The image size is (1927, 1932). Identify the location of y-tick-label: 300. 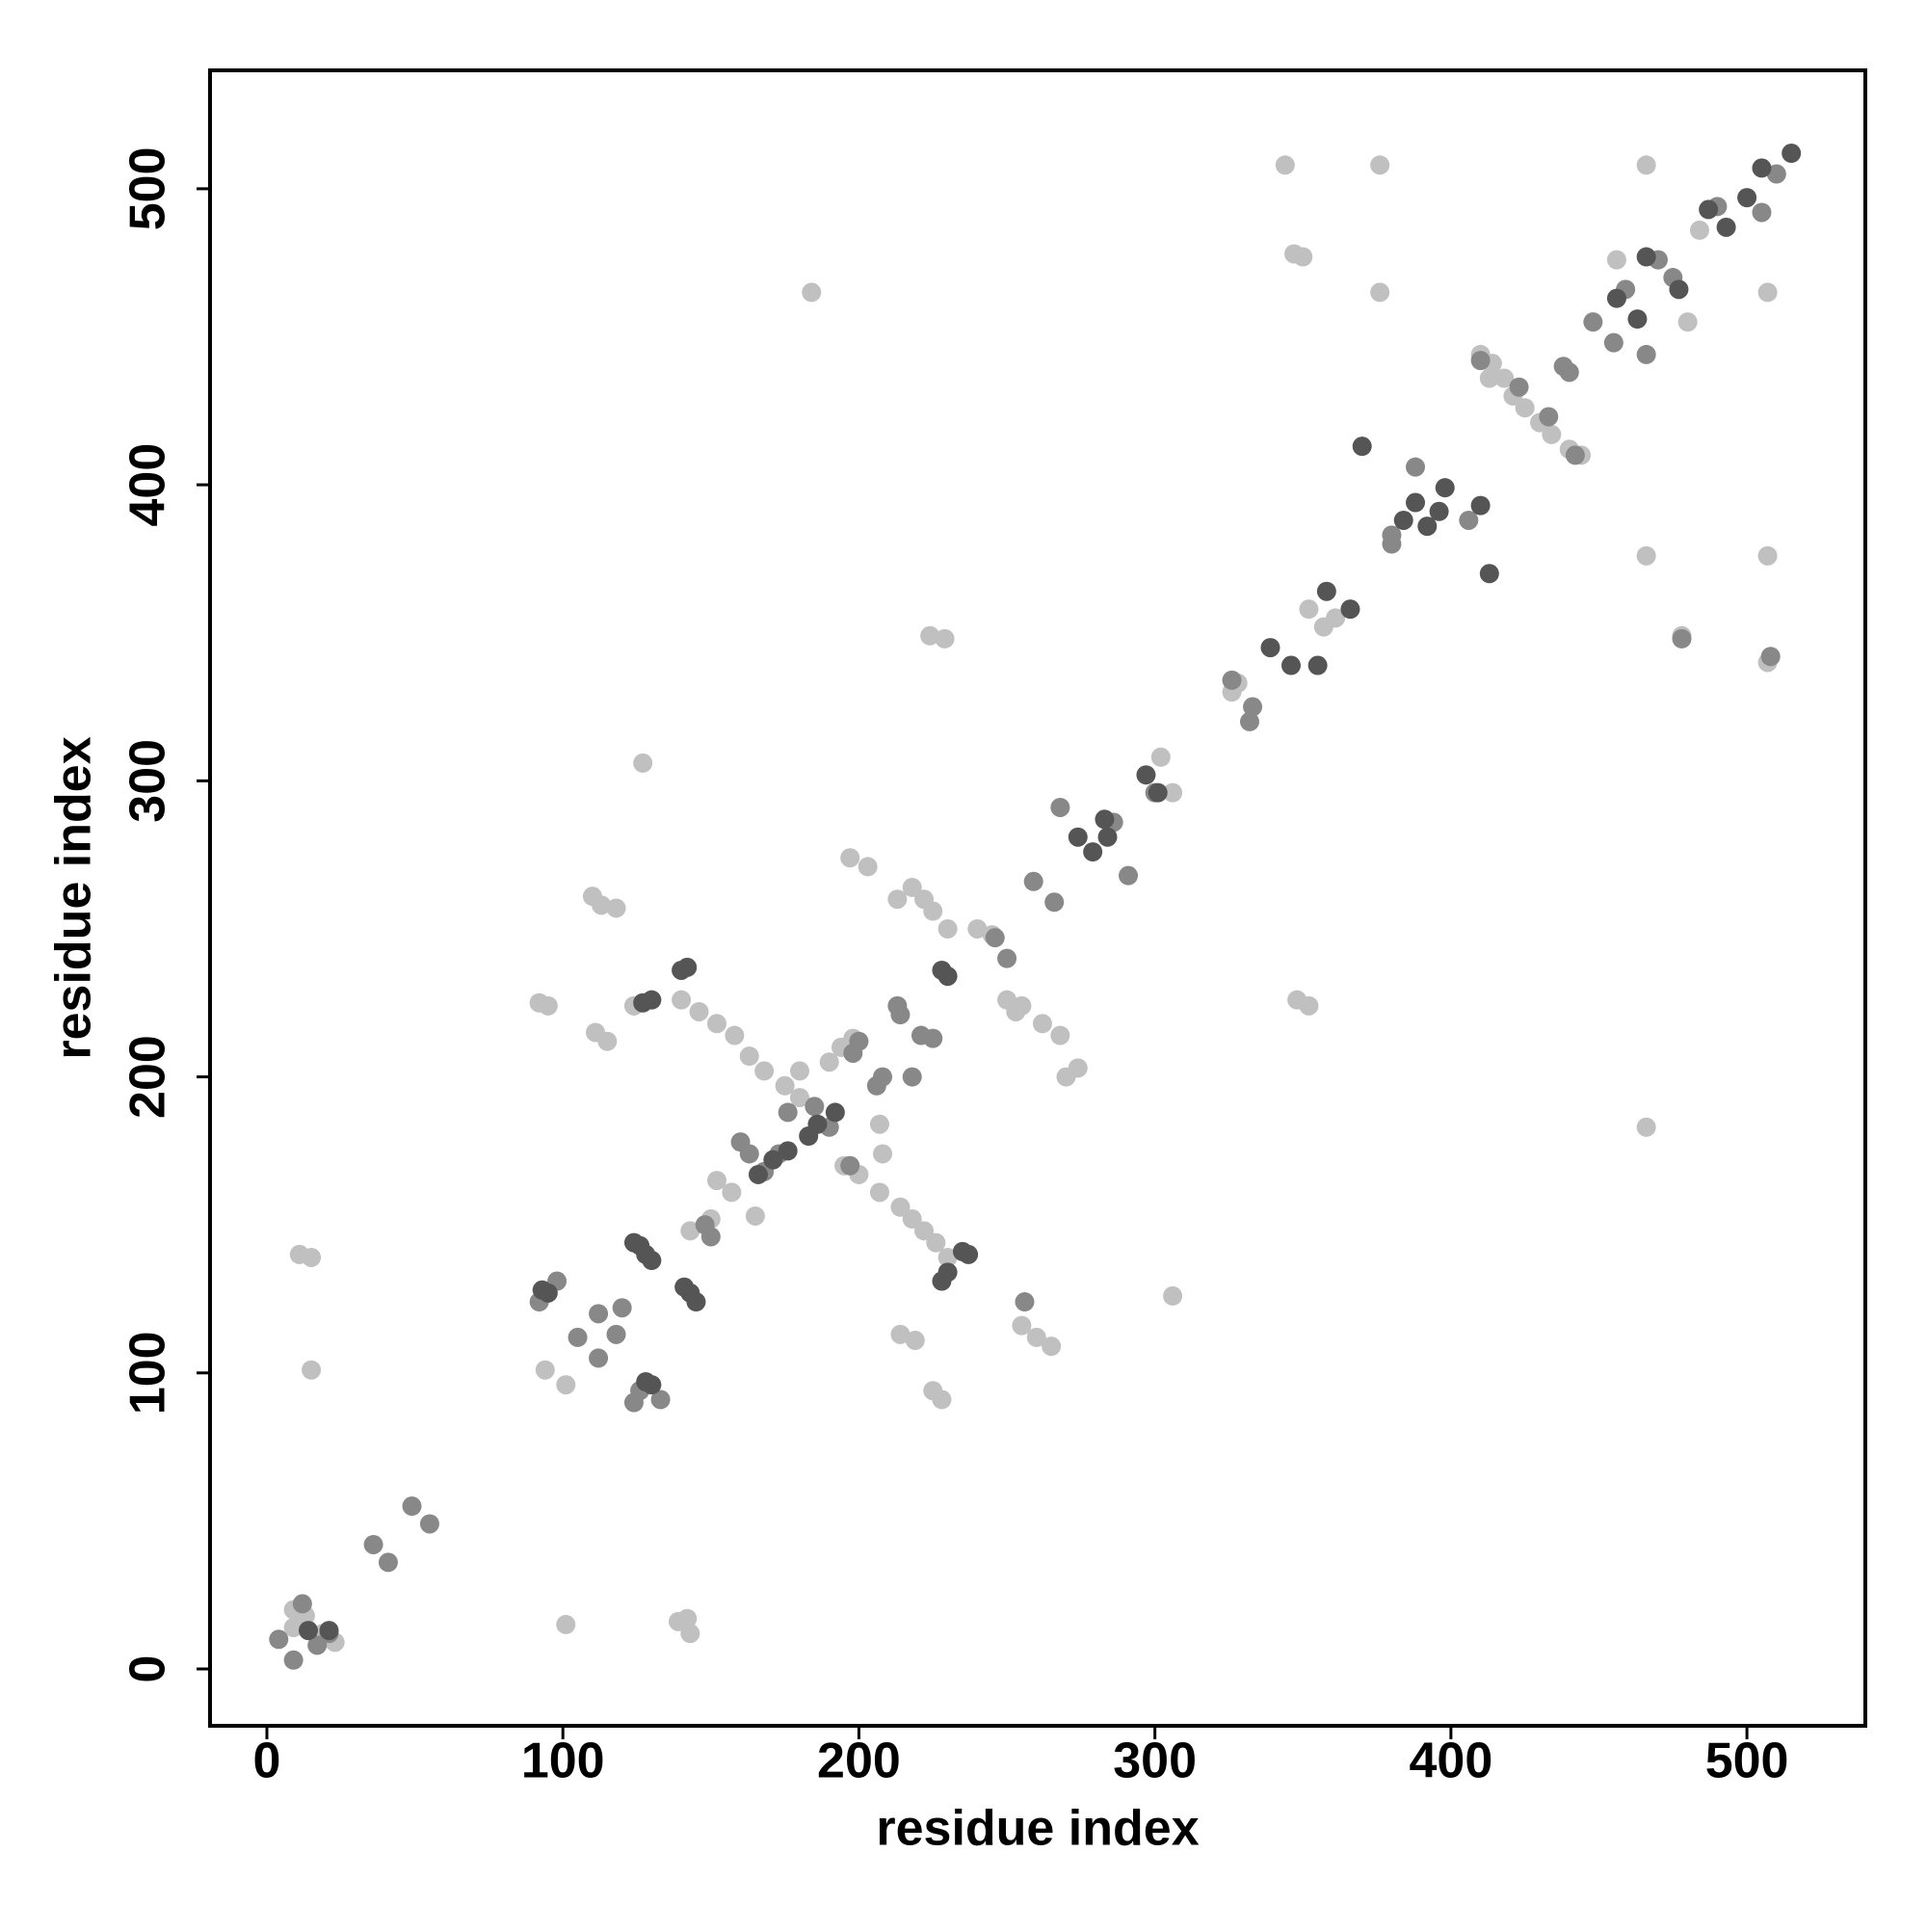
(148, 781).